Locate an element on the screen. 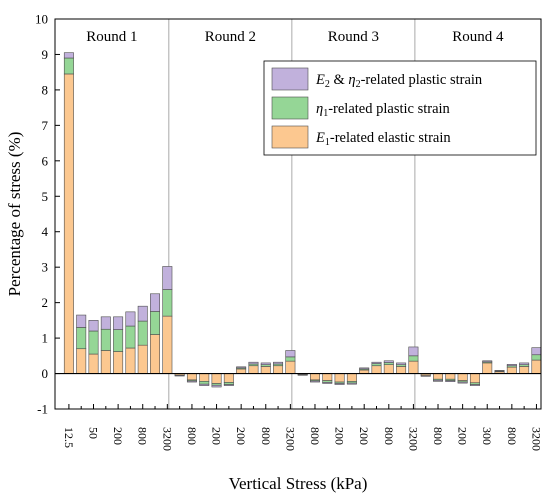 This screenshot has height=499, width=550. round-label: Round 2 is located at coordinates (230, 37).